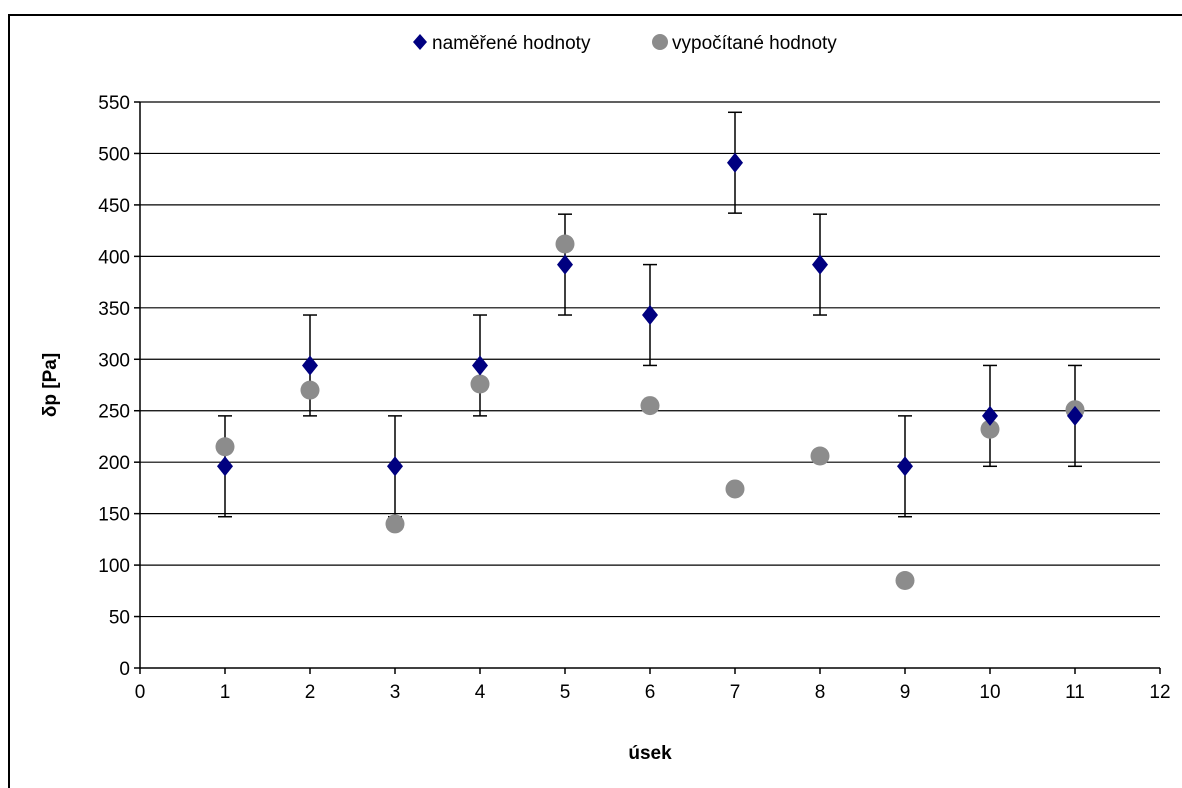 This screenshot has width=1182, height=788. What do you see at coordinates (119, 618) in the screenshot?
I see `y-tick-label: 50` at bounding box center [119, 618].